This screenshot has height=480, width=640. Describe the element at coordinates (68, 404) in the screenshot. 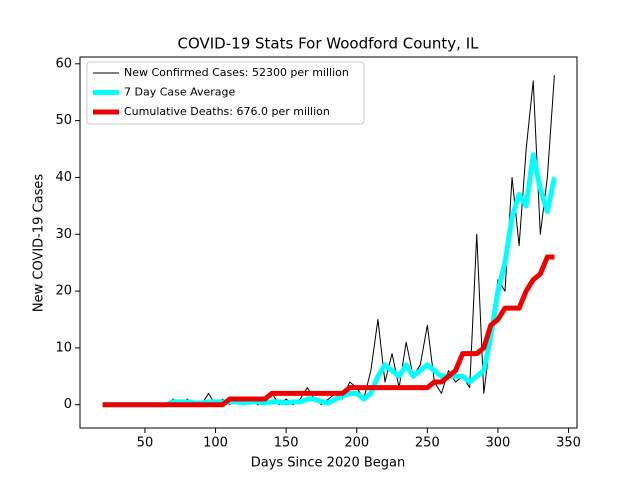

I see `y-tick-label: 0` at that location.